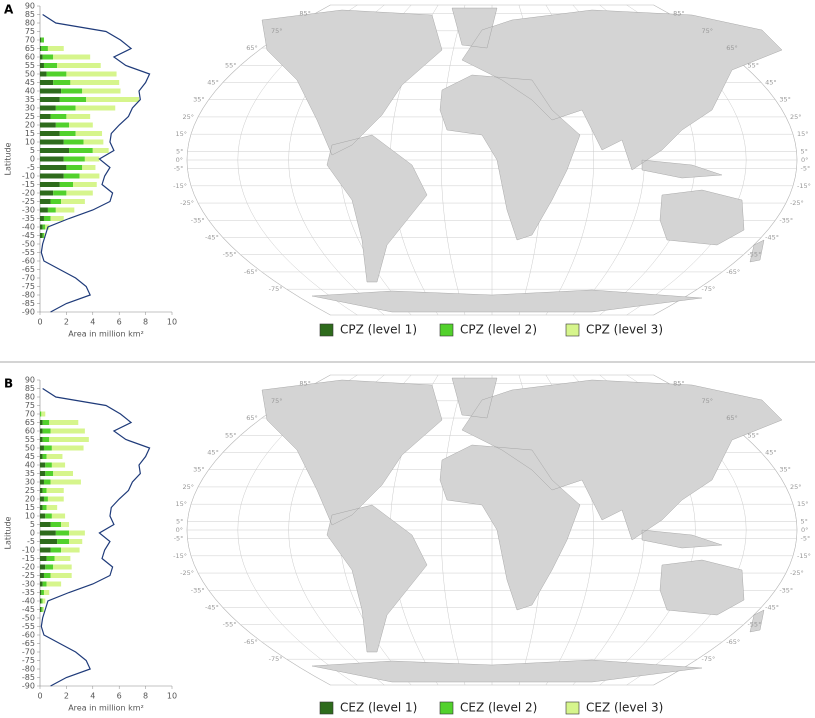 This screenshot has height=718, width=815. I want to click on y-tick-label: 20, so click(30, 499).